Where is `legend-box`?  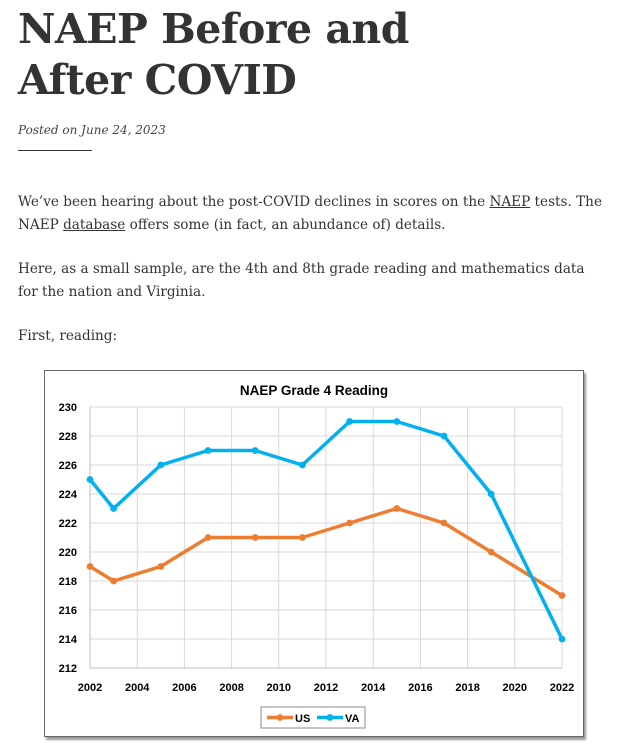 legend-box is located at coordinates (313, 717).